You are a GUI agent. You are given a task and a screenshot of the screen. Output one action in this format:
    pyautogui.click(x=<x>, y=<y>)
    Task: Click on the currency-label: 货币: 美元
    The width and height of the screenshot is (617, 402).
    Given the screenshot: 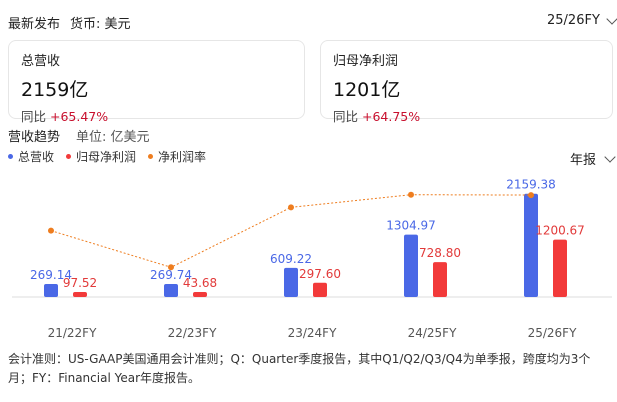 What is the action you would take?
    pyautogui.click(x=100, y=24)
    